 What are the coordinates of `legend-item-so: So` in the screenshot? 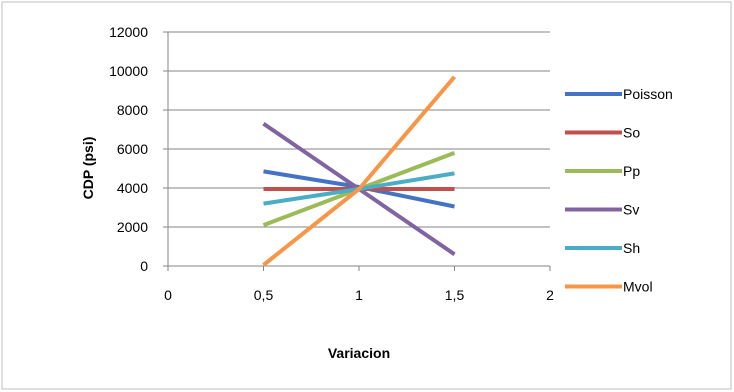 It's located at (602, 133).